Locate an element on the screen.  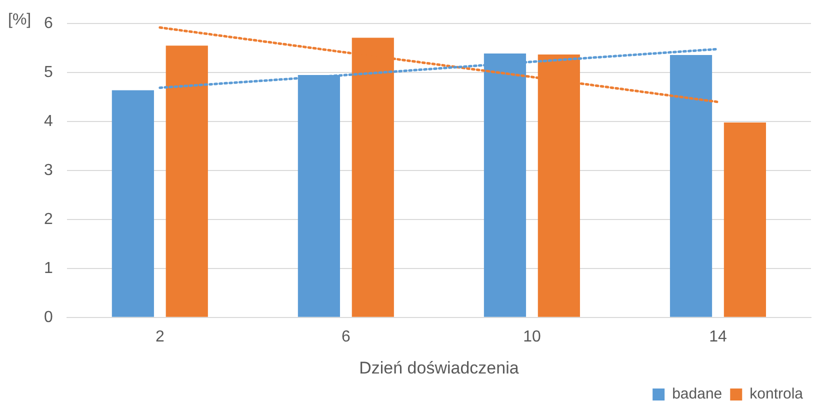
x-axis-title: Dzień doświadczenia is located at coordinates (439, 368).